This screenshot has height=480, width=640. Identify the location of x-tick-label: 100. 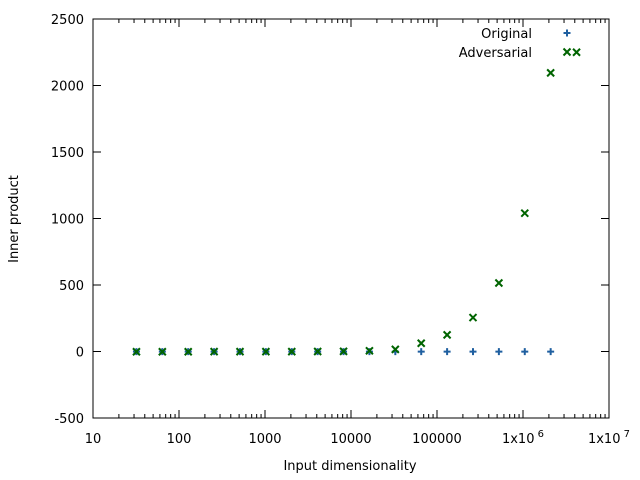
(179, 439).